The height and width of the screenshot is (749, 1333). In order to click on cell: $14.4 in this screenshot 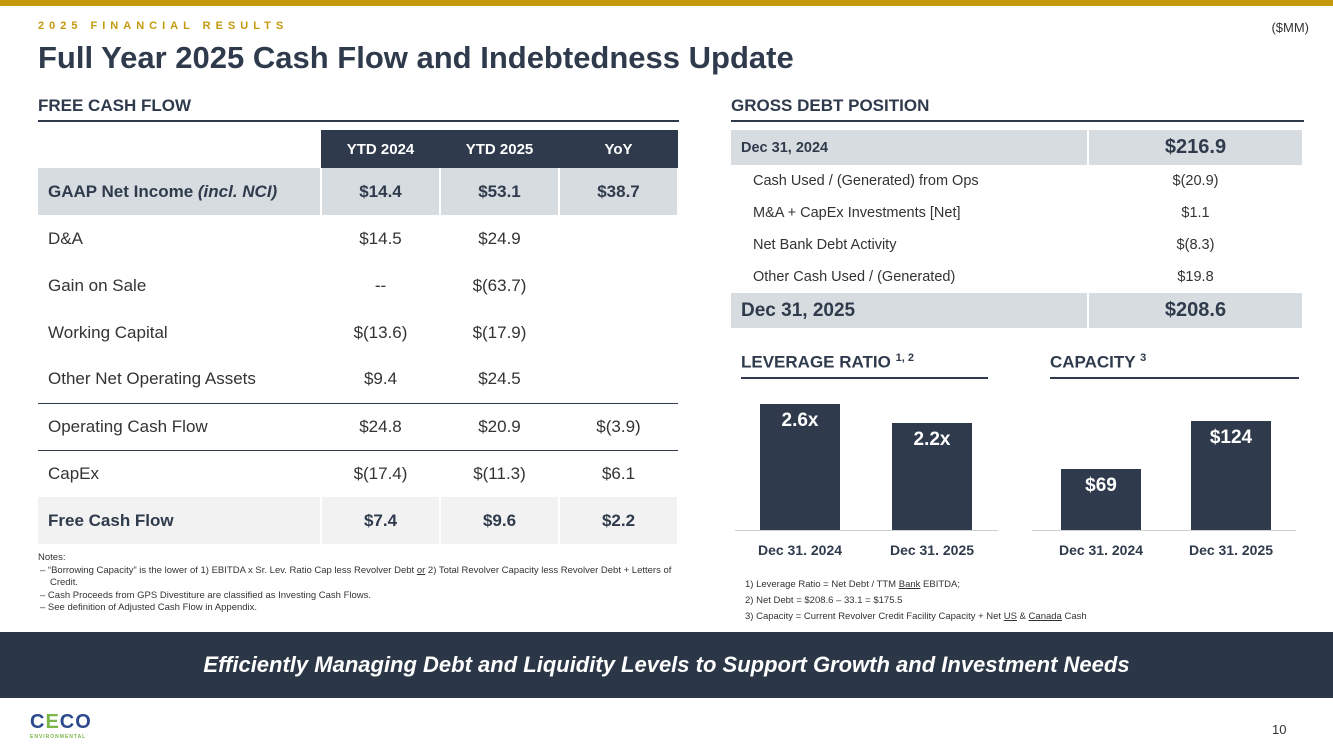, I will do `click(381, 191)`.